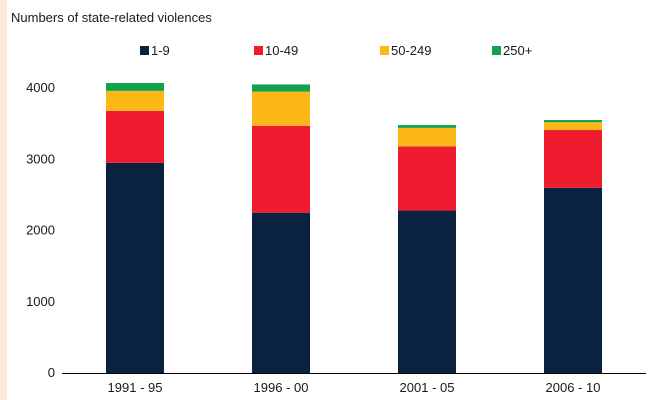 The height and width of the screenshot is (400, 649). I want to click on chart-legend: 1-9 10-49 50-249 250+, so click(336, 50).